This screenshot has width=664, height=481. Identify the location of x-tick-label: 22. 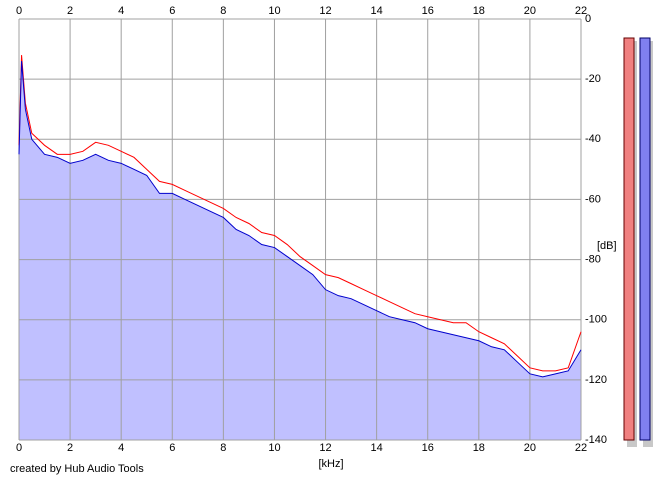
(581, 448).